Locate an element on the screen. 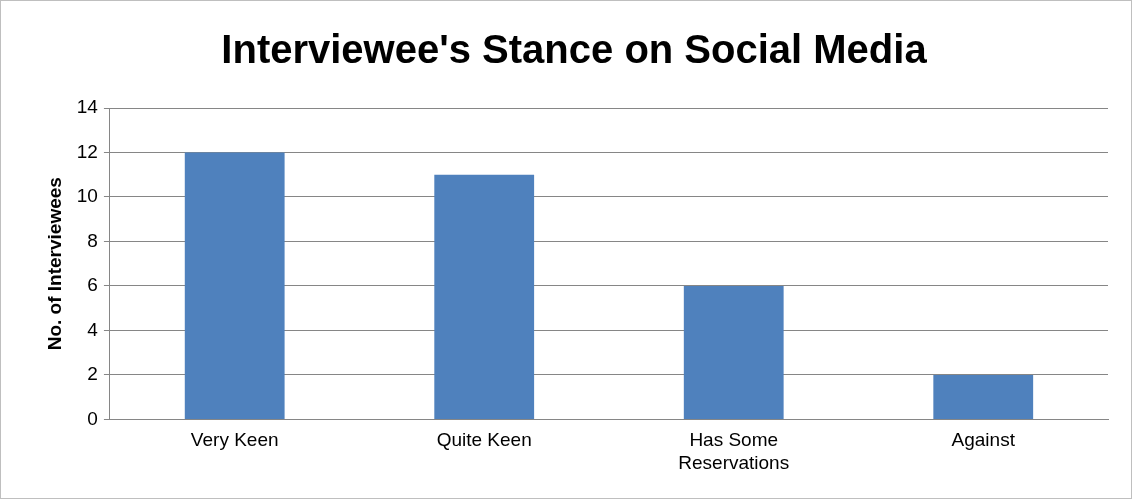 The height and width of the screenshot is (499, 1132). y-tick-label: 2 is located at coordinates (92, 374).